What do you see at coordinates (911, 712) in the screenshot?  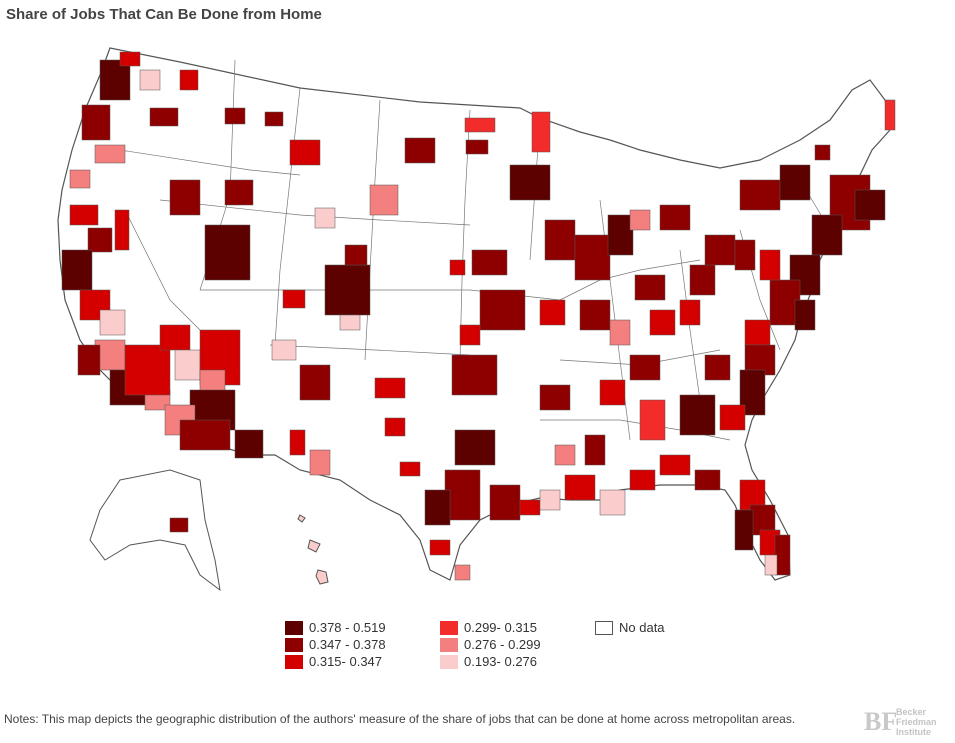 I see `logo-line-1: Becker` at bounding box center [911, 712].